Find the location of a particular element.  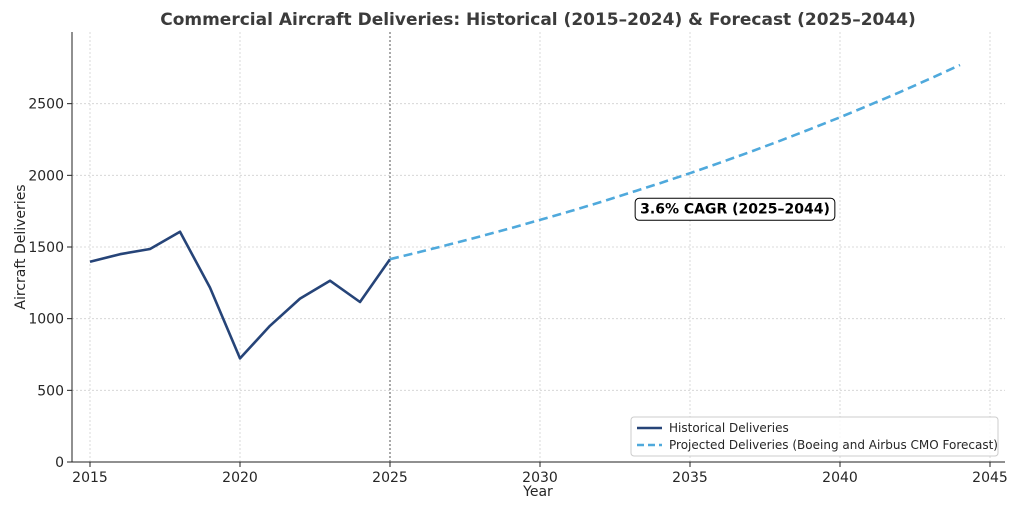

cagr-annotation-text: 3.6% CAGR (2025–2044) is located at coordinates (735, 209).